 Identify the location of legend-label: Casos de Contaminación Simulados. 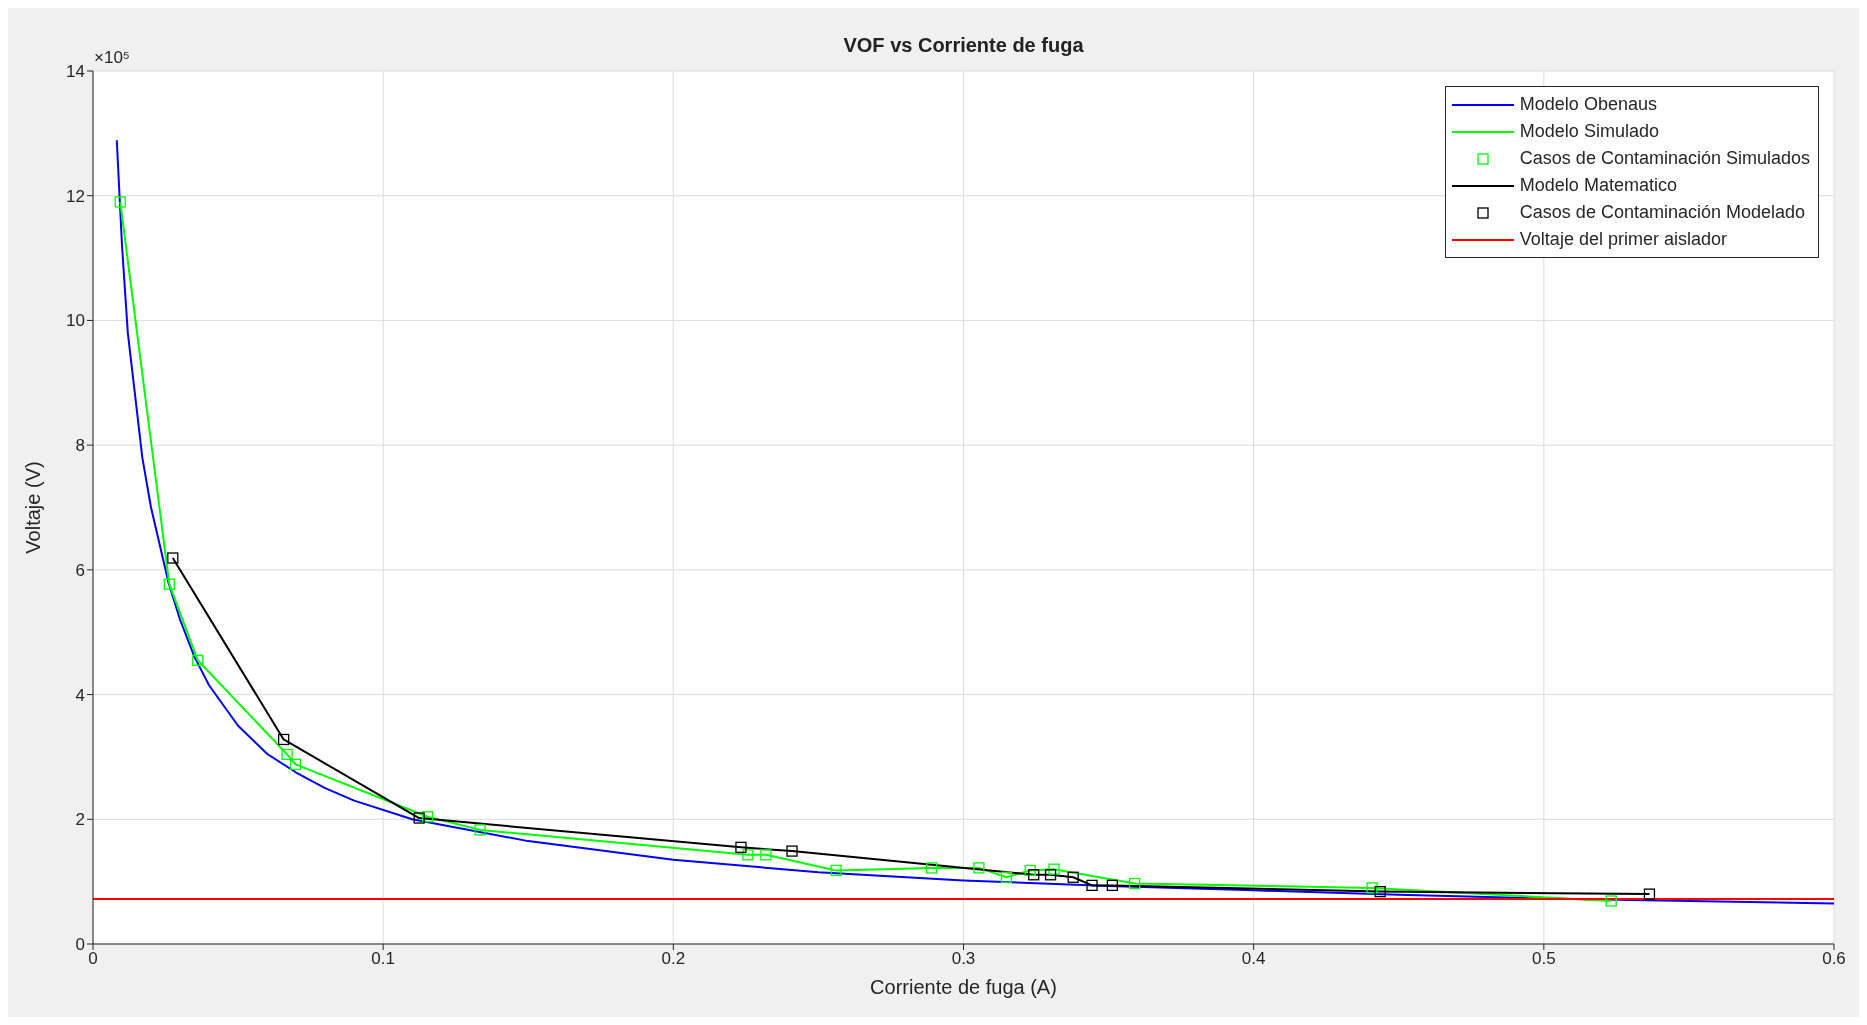
(1664, 158).